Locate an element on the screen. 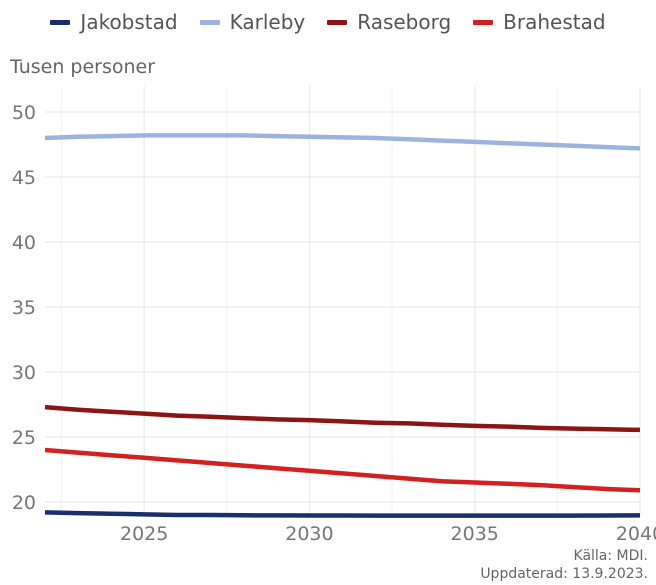 This screenshot has width=656, height=585. source-note: Källa: MDI. is located at coordinates (610, 556).